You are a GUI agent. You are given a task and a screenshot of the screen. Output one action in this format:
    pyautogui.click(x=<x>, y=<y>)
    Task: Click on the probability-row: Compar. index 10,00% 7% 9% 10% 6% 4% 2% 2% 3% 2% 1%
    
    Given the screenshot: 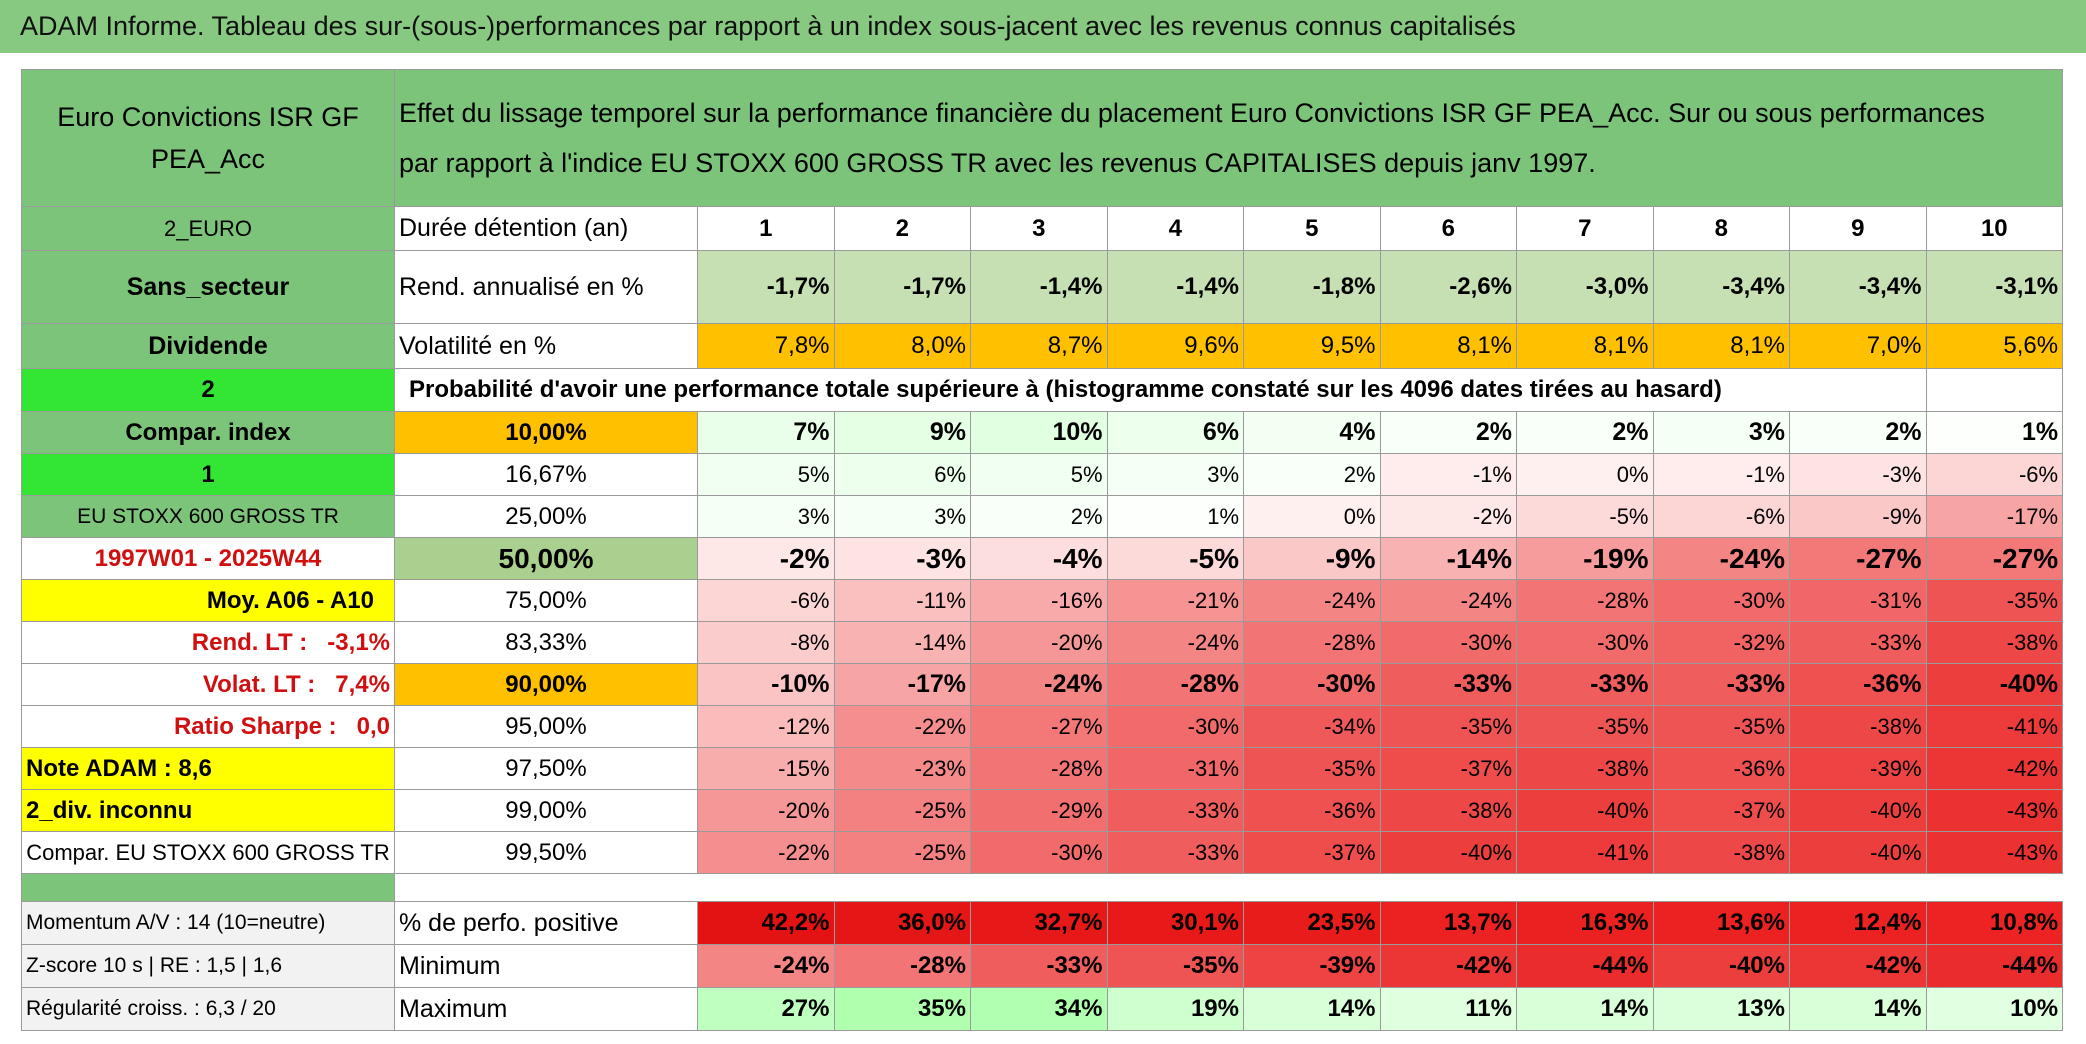 What is the action you would take?
    pyautogui.click(x=1042, y=432)
    